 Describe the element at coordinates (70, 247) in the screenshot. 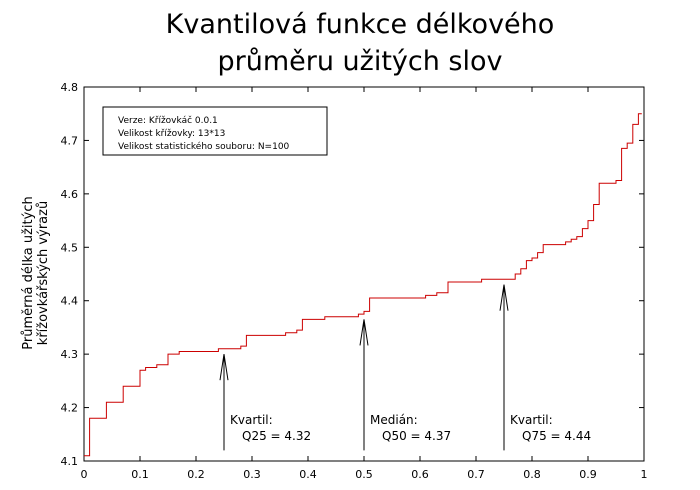

I see `y-tick-label: 4.5` at that location.